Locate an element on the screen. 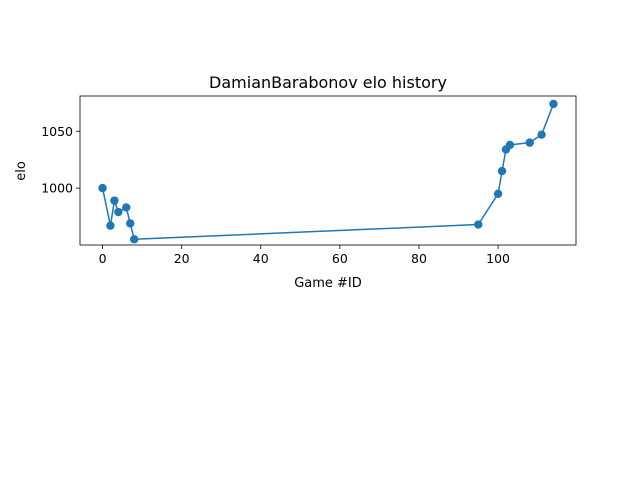 This screenshot has height=480, width=640. x-tick-label: 60 is located at coordinates (340, 258).